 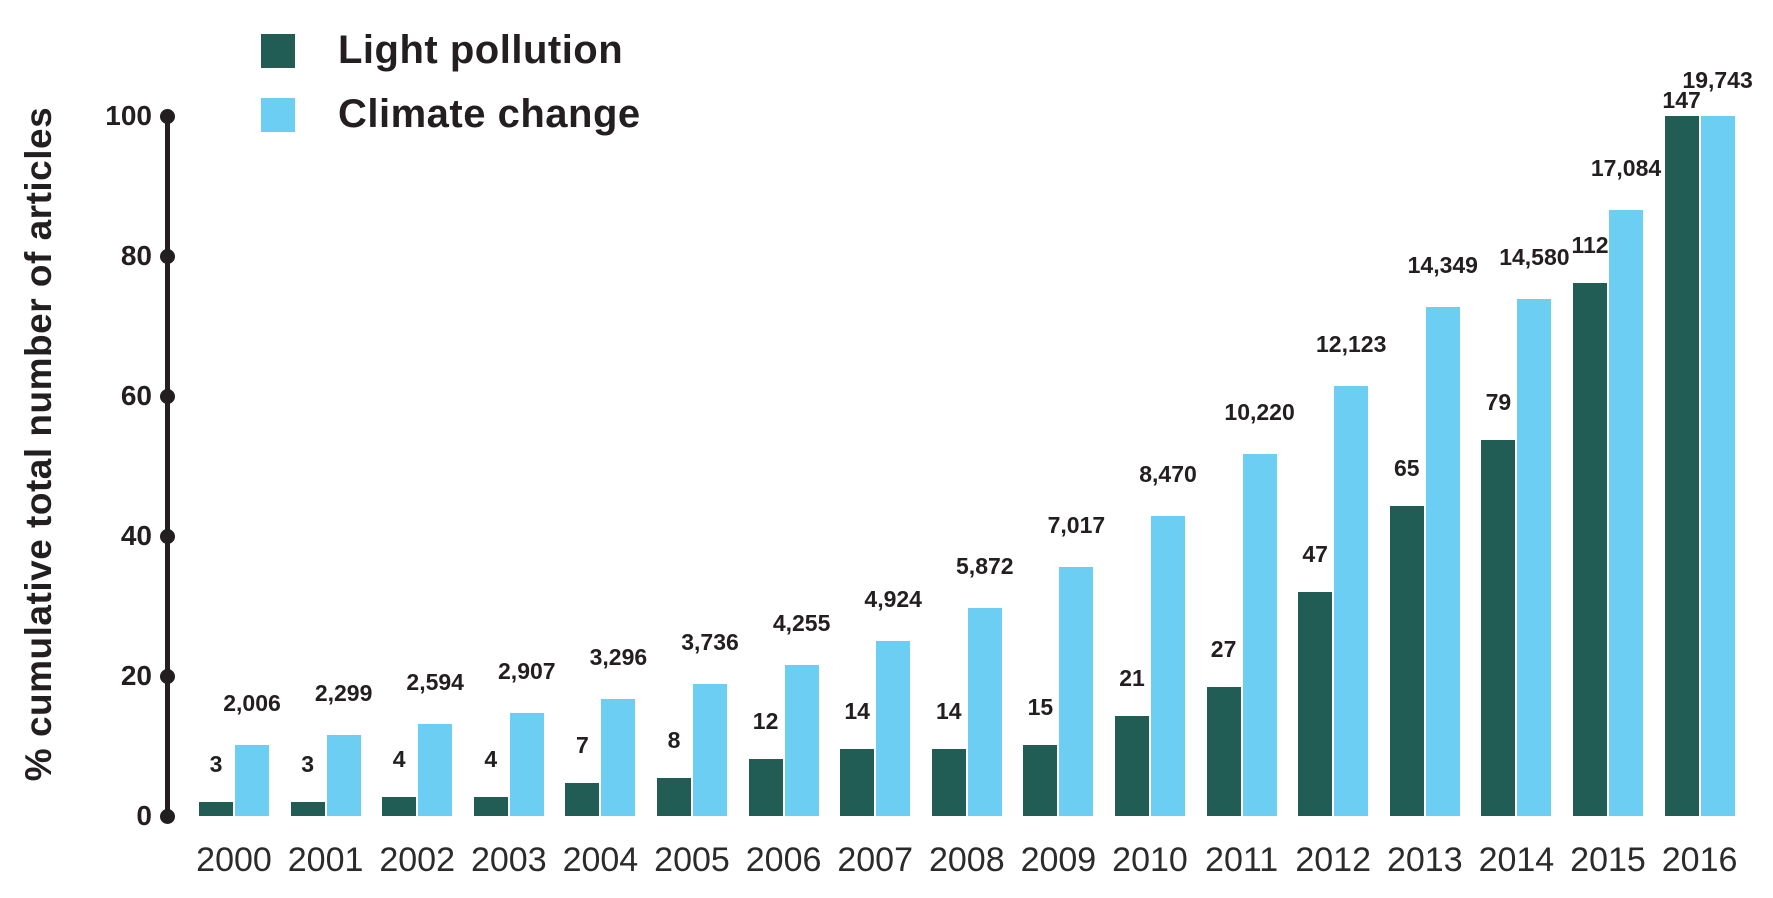 What do you see at coordinates (1590, 549) in the screenshot?
I see `bar-light-pollution-2015` at bounding box center [1590, 549].